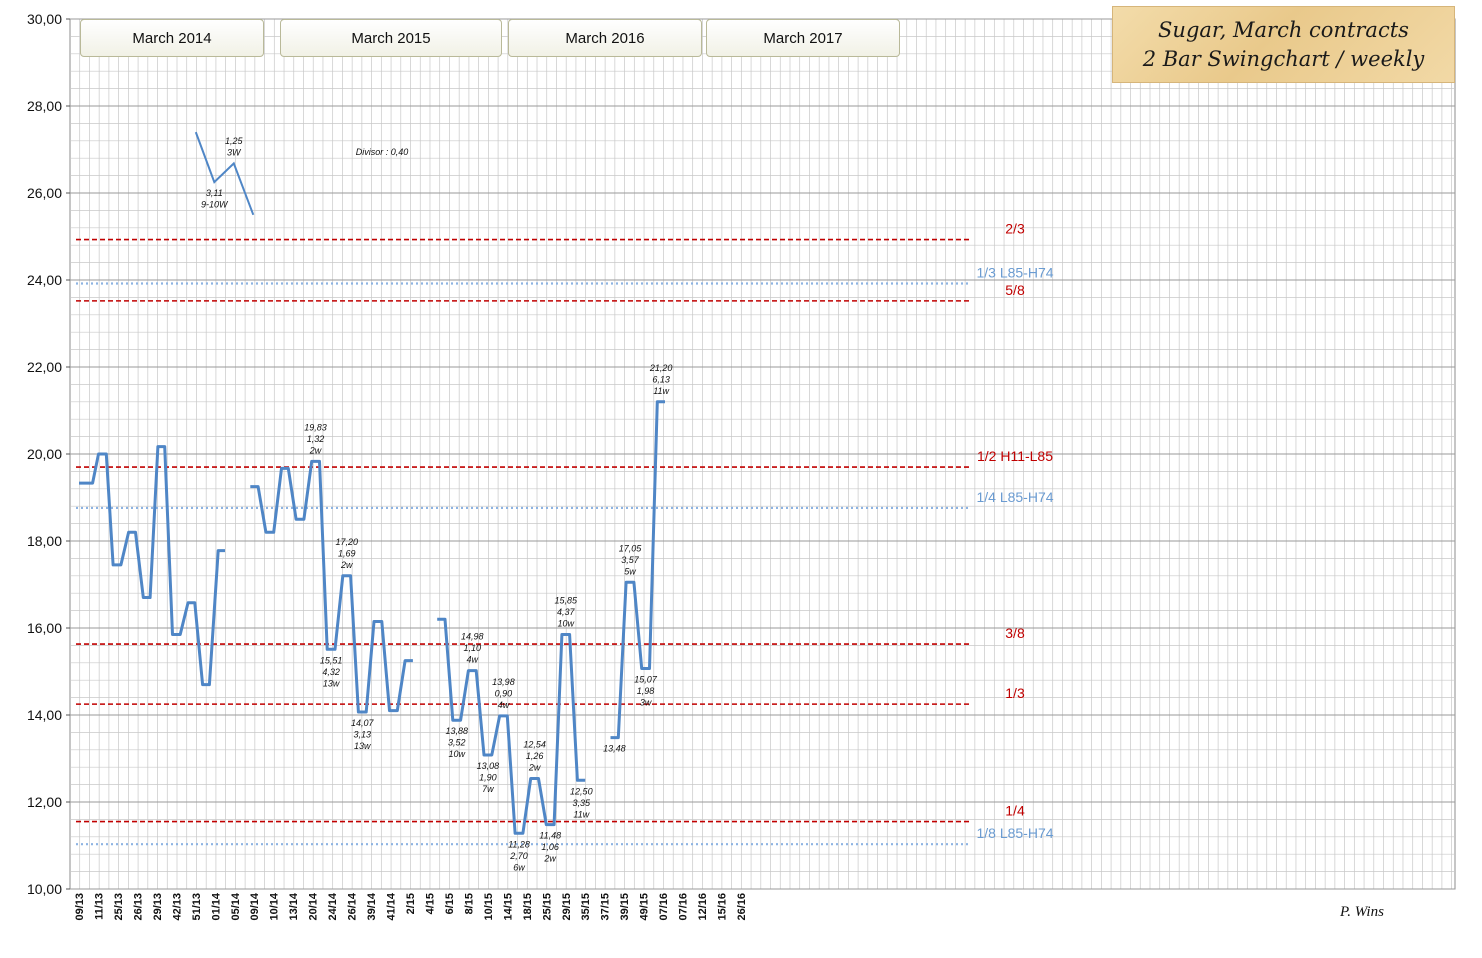 This screenshot has width=1482, height=958. What do you see at coordinates (99, 906) in the screenshot?
I see `x-tick-label: 11/13` at bounding box center [99, 906].